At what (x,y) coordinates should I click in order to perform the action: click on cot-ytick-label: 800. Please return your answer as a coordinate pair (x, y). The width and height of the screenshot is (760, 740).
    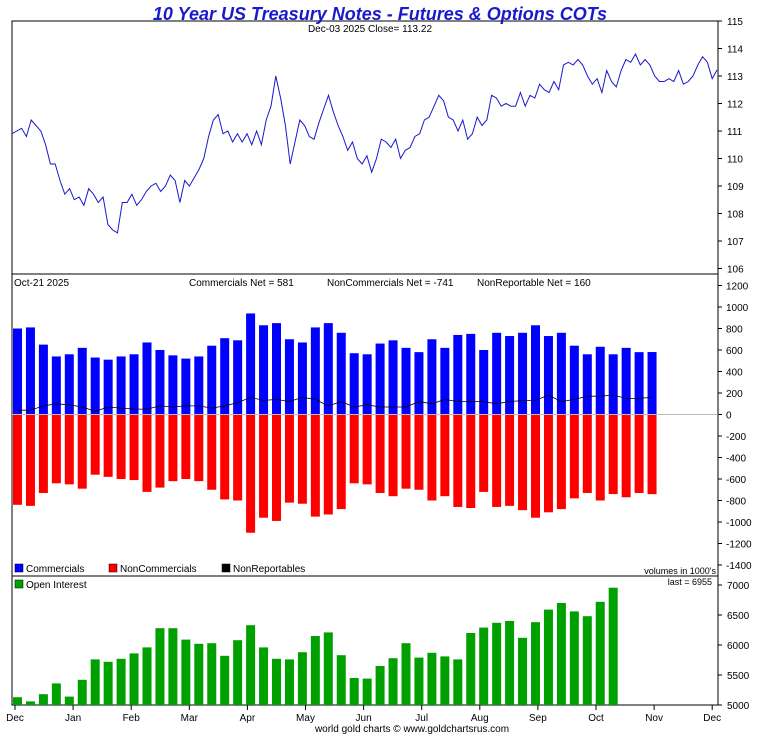
    Looking at the image, I should click on (734, 330).